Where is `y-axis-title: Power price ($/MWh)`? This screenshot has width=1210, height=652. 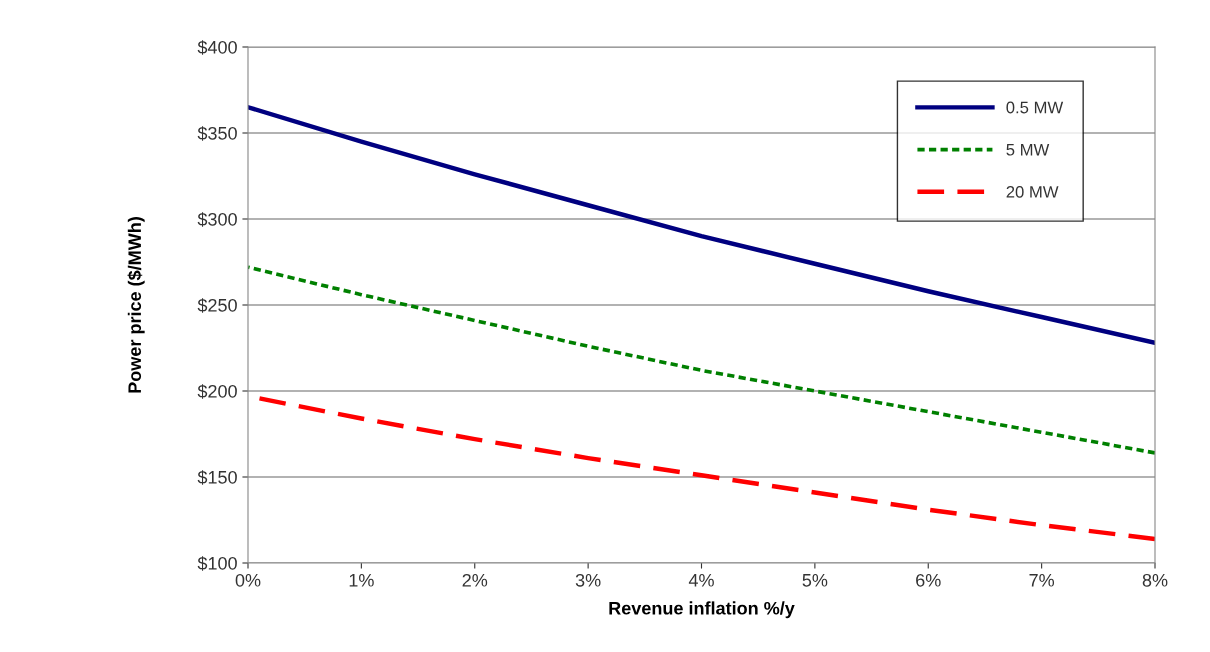
y-axis-title: Power price ($/MWh) is located at coordinates (136, 305).